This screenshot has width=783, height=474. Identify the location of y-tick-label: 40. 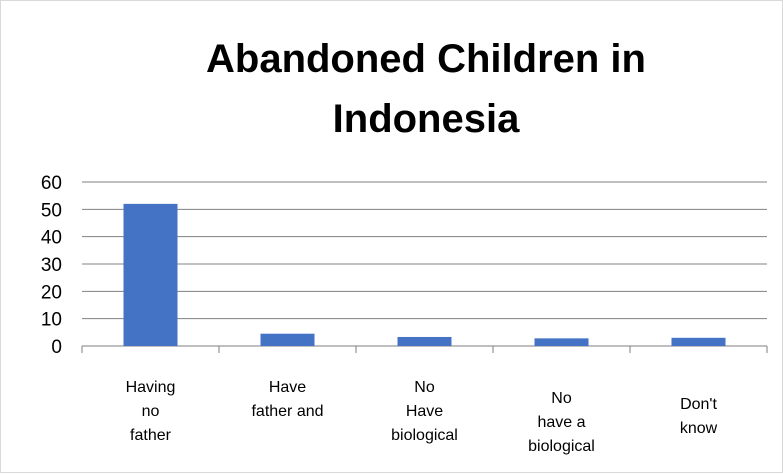
(51, 238).